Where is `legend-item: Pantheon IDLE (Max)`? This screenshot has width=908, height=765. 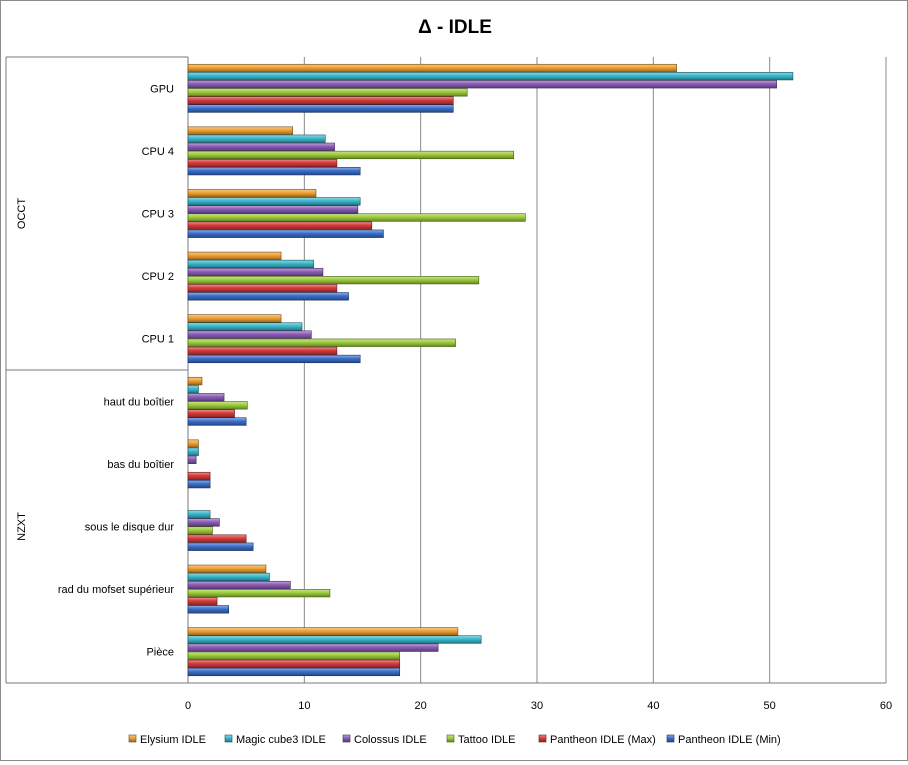
legend-item: Pantheon IDLE (Max) is located at coordinates (597, 740).